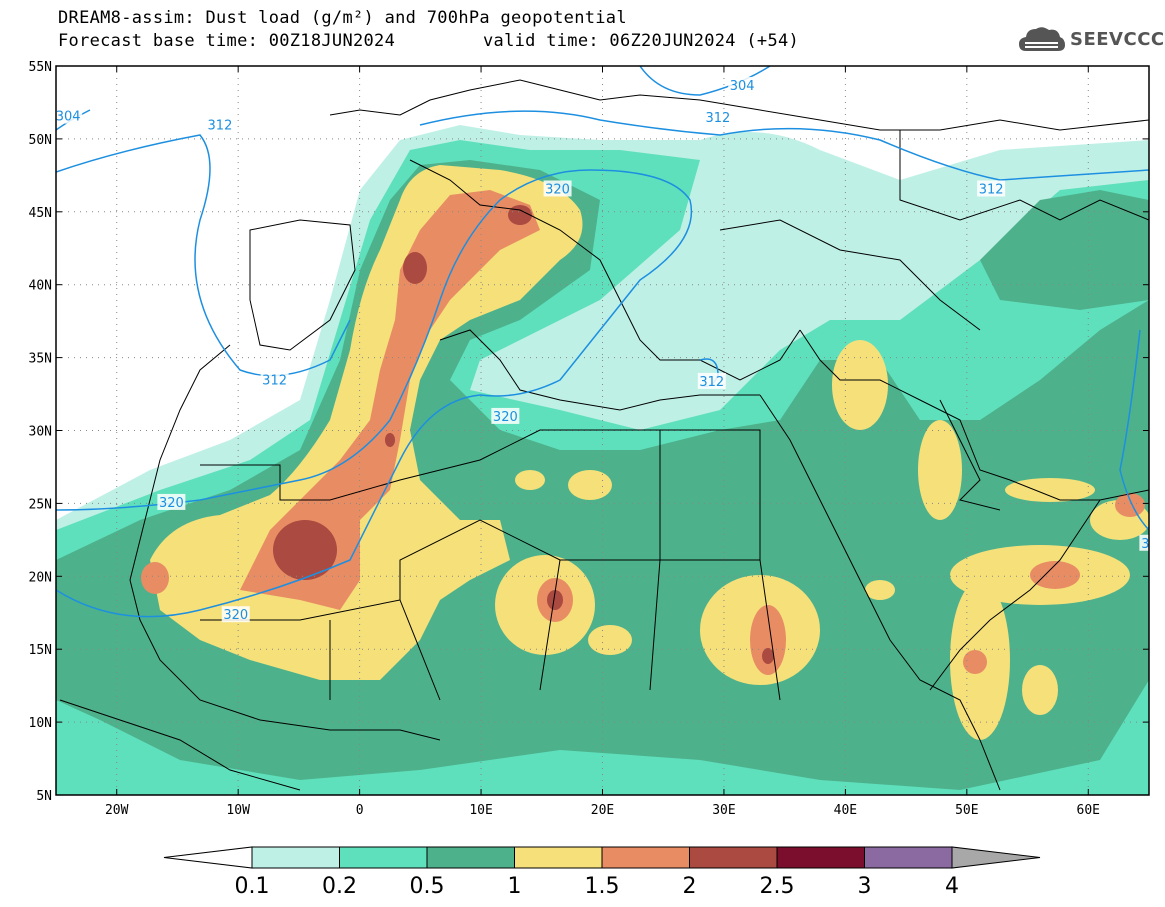  What do you see at coordinates (952, 886) in the screenshot?
I see `colorbar-level-label: 4` at bounding box center [952, 886].